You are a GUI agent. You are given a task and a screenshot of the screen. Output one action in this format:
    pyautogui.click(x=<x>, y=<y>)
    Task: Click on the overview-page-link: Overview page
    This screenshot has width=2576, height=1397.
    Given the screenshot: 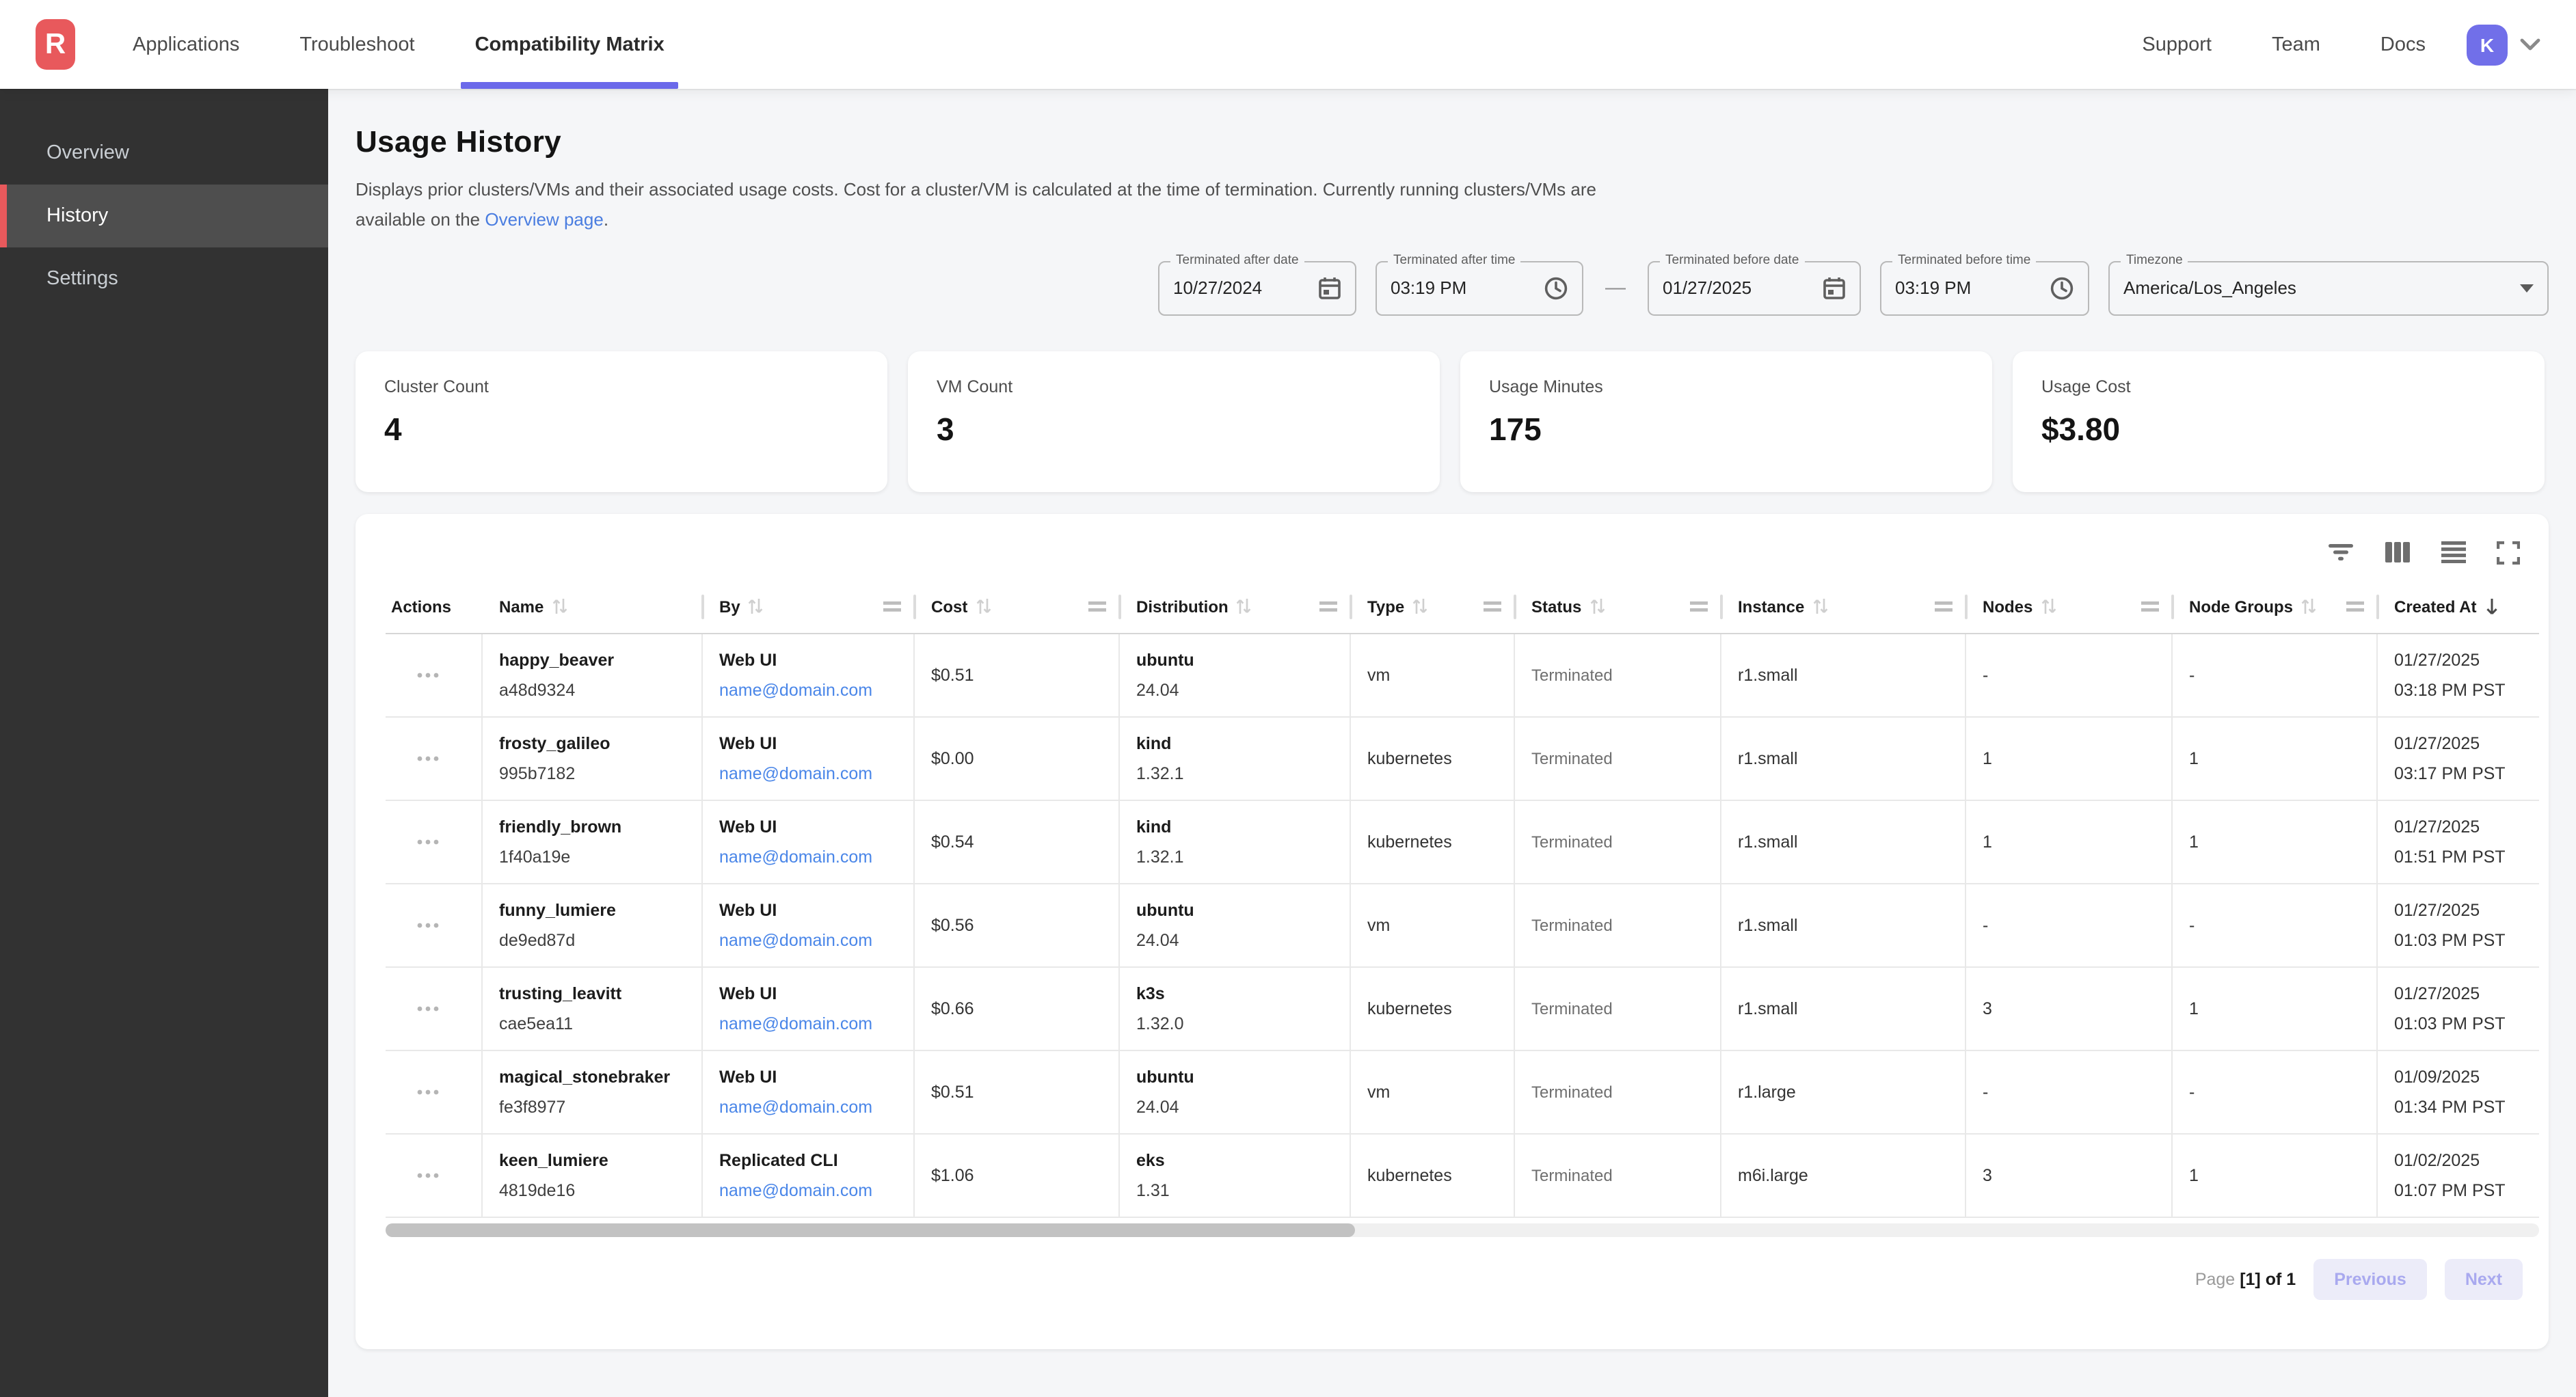 What is the action you would take?
    pyautogui.click(x=544, y=219)
    